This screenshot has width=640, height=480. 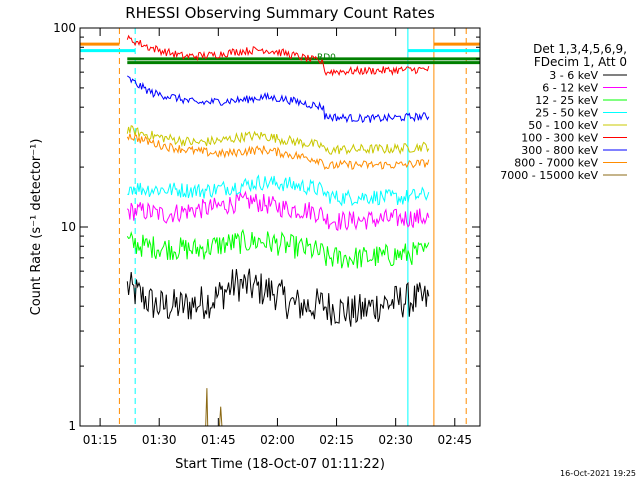 I want to click on series-100-300keV, so click(x=278, y=55).